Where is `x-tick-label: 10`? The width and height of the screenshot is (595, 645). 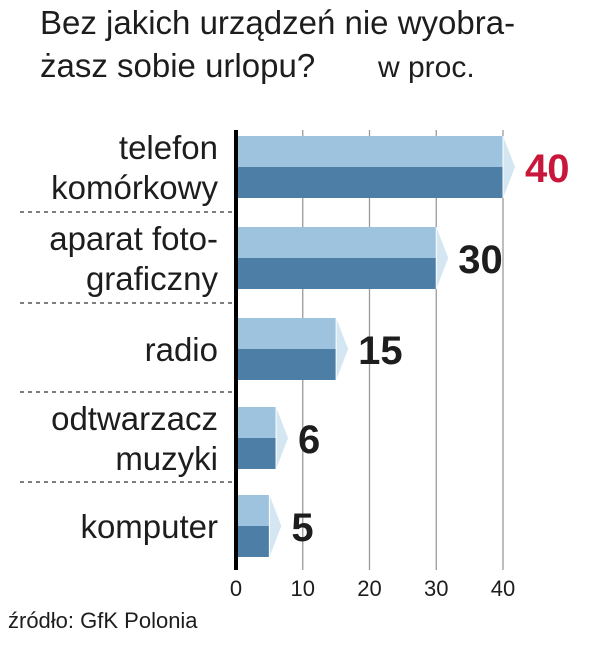 x-tick-label: 10 is located at coordinates (303, 588).